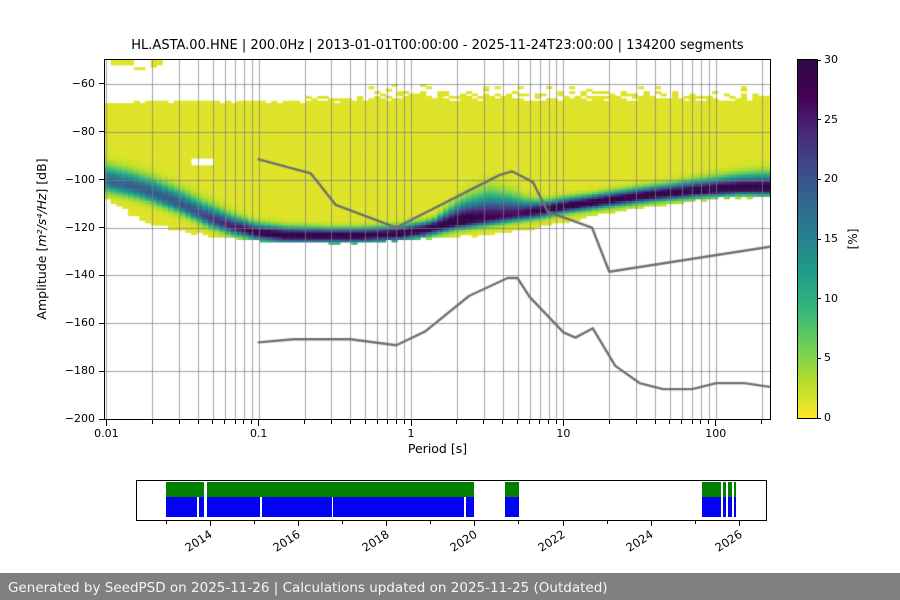 This screenshot has height=600, width=900. I want to click on x-tick-label: 100, so click(716, 433).